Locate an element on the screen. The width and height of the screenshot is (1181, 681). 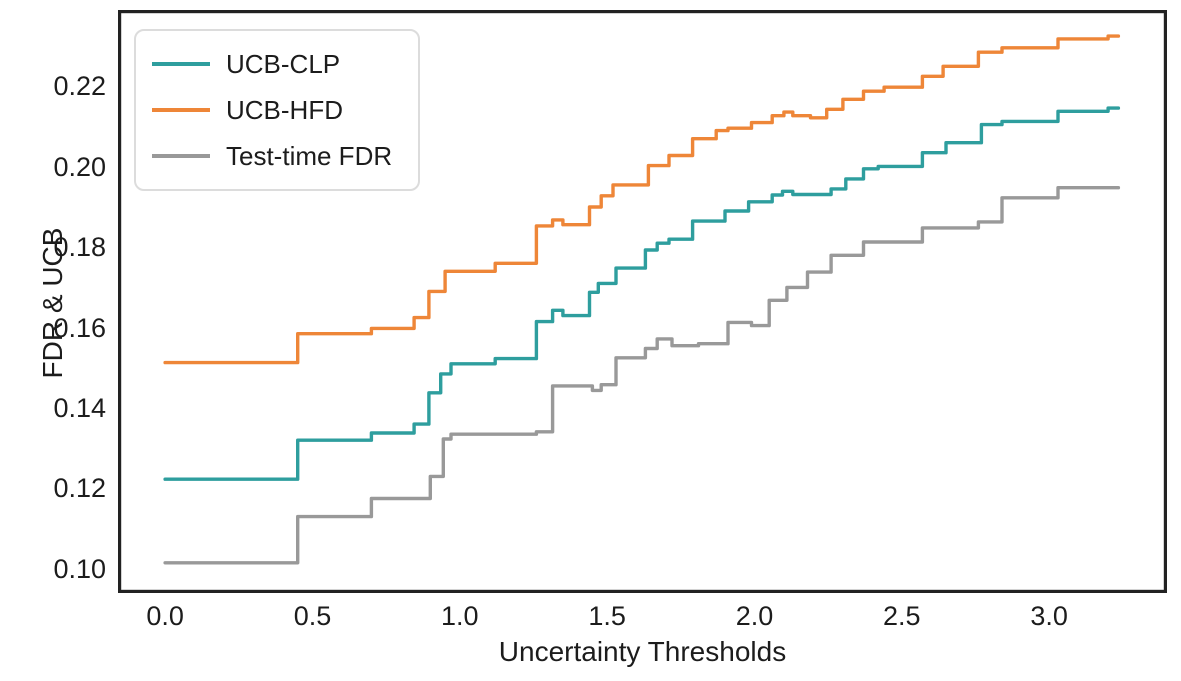
x-axis-label: Uncertainty Thresholds is located at coordinates (642, 651).